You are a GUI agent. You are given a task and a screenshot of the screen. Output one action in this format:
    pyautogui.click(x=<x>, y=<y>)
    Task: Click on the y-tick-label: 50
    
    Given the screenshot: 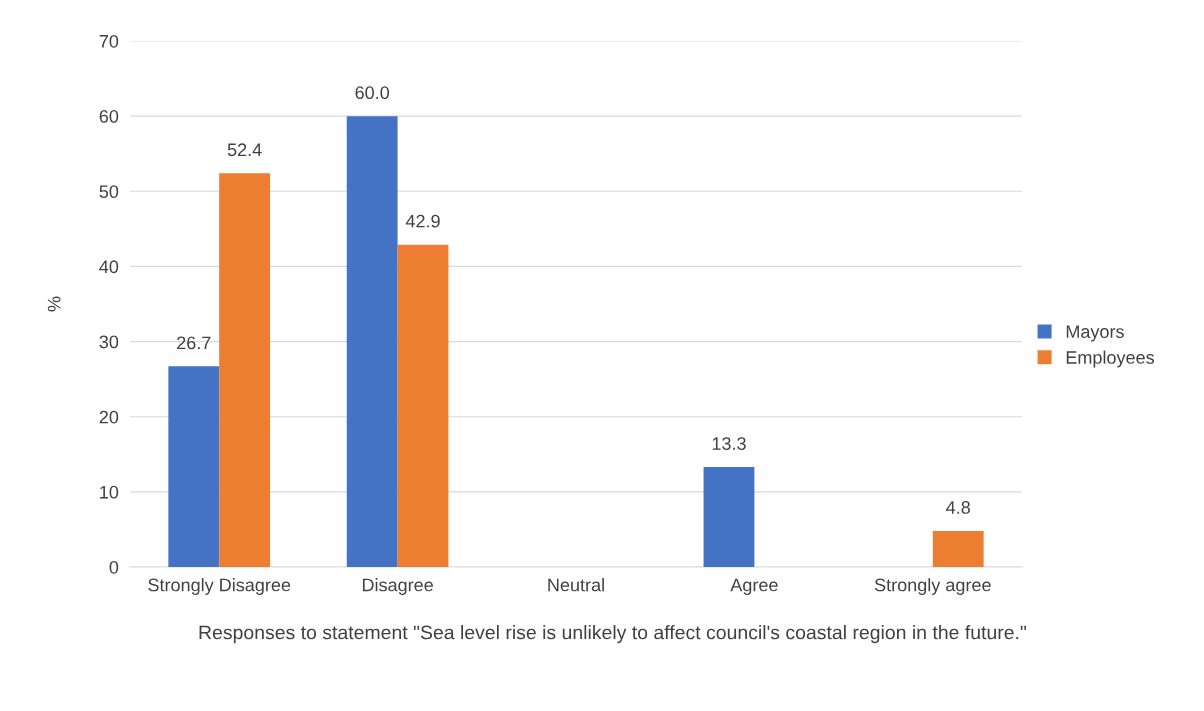 What is the action you would take?
    pyautogui.click(x=109, y=192)
    